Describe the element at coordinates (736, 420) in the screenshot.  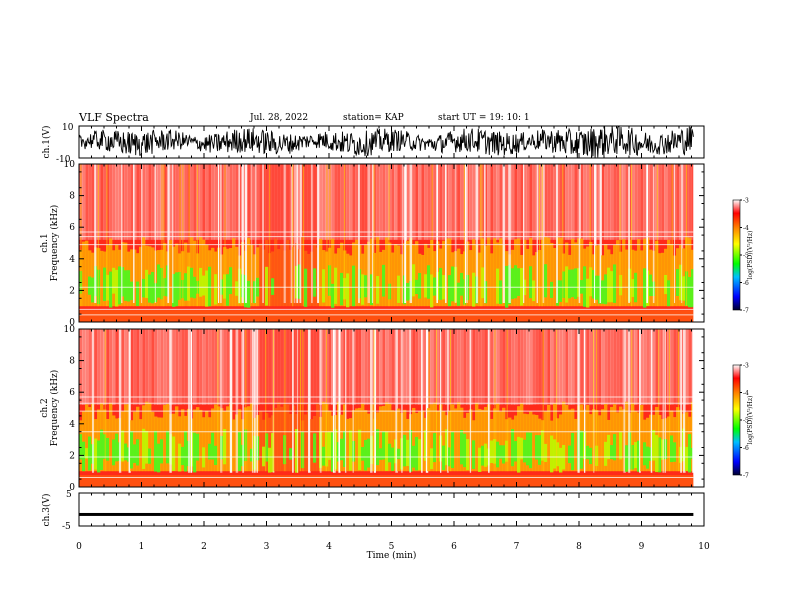
I see `ch2-spectrogram-colorbar` at that location.